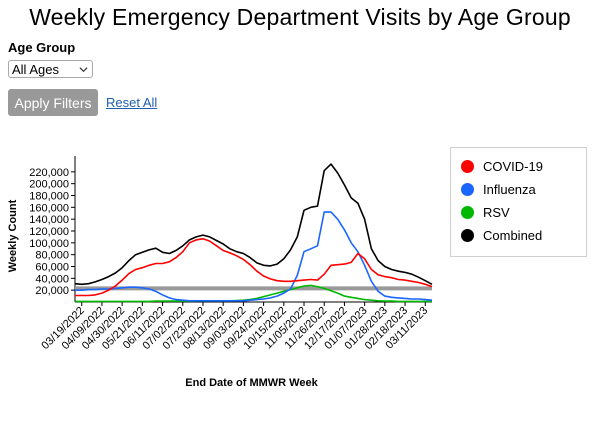 The image size is (600, 436). What do you see at coordinates (467, 189) in the screenshot?
I see `legend-dot-influenza` at bounding box center [467, 189].